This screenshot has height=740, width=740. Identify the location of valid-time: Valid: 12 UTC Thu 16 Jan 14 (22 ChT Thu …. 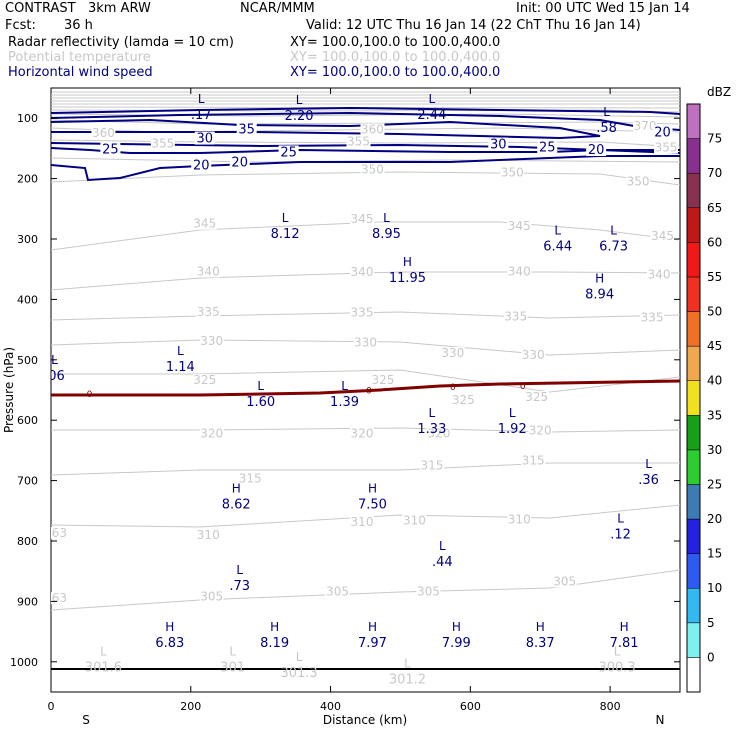
(473, 25).